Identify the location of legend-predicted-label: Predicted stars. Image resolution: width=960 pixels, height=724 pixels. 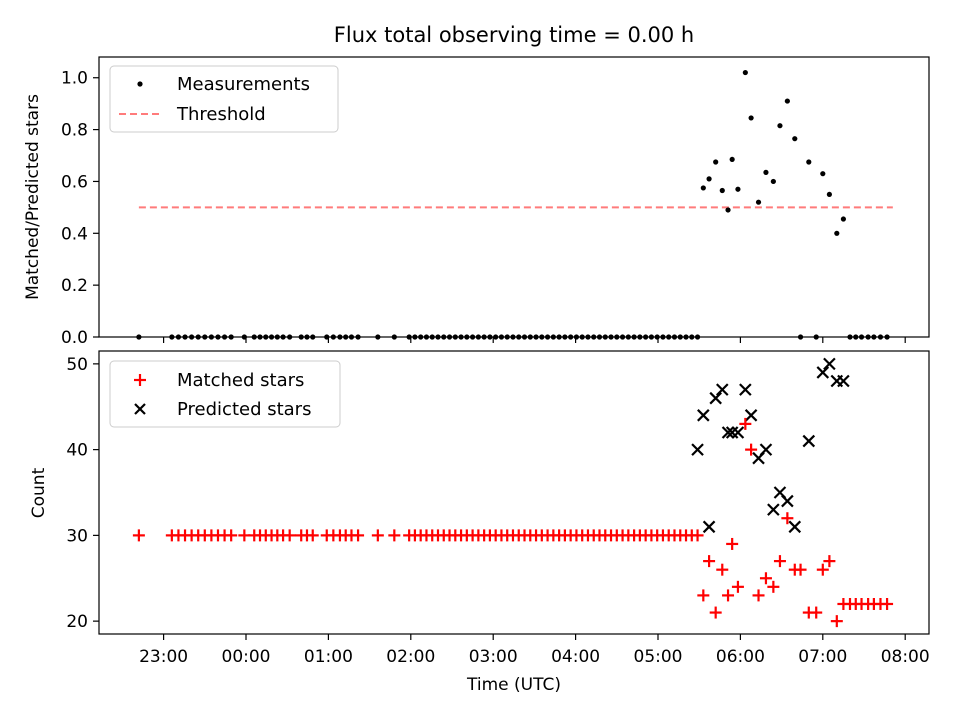
(244, 409).